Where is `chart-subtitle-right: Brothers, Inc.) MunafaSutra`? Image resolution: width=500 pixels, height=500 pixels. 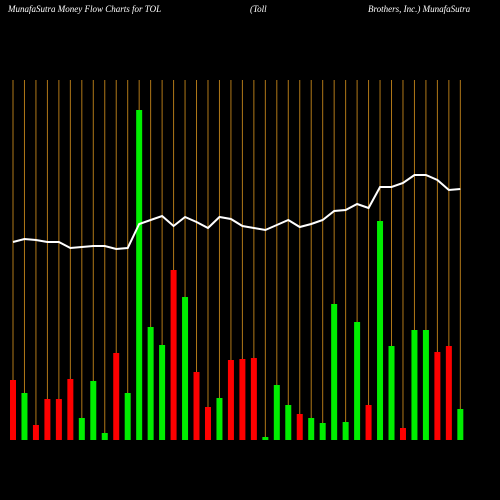 chart-subtitle-right: Brothers, Inc.) MunafaSutra is located at coordinates (419, 9).